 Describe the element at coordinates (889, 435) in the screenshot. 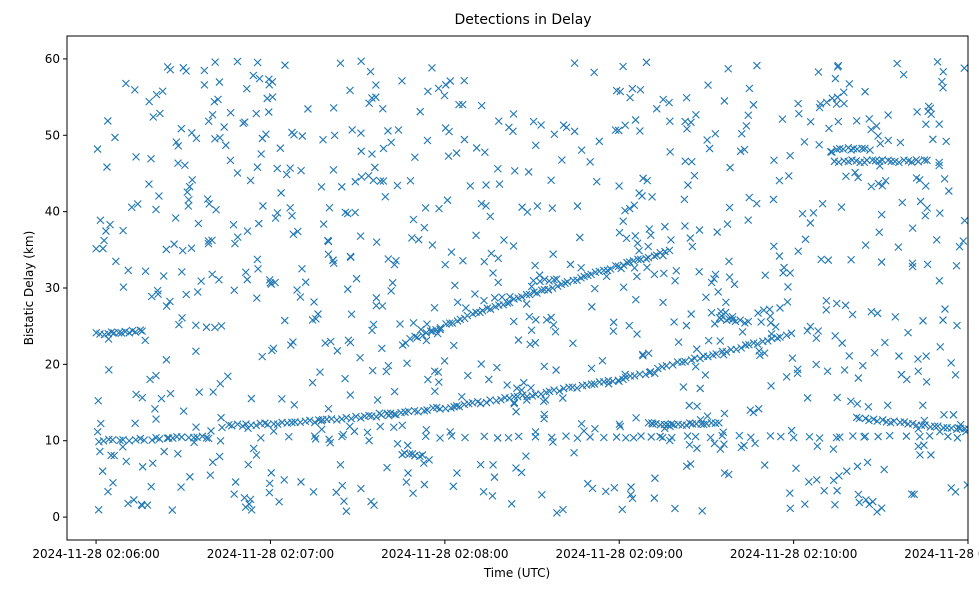

I see `detection-point-band-10b` at that location.